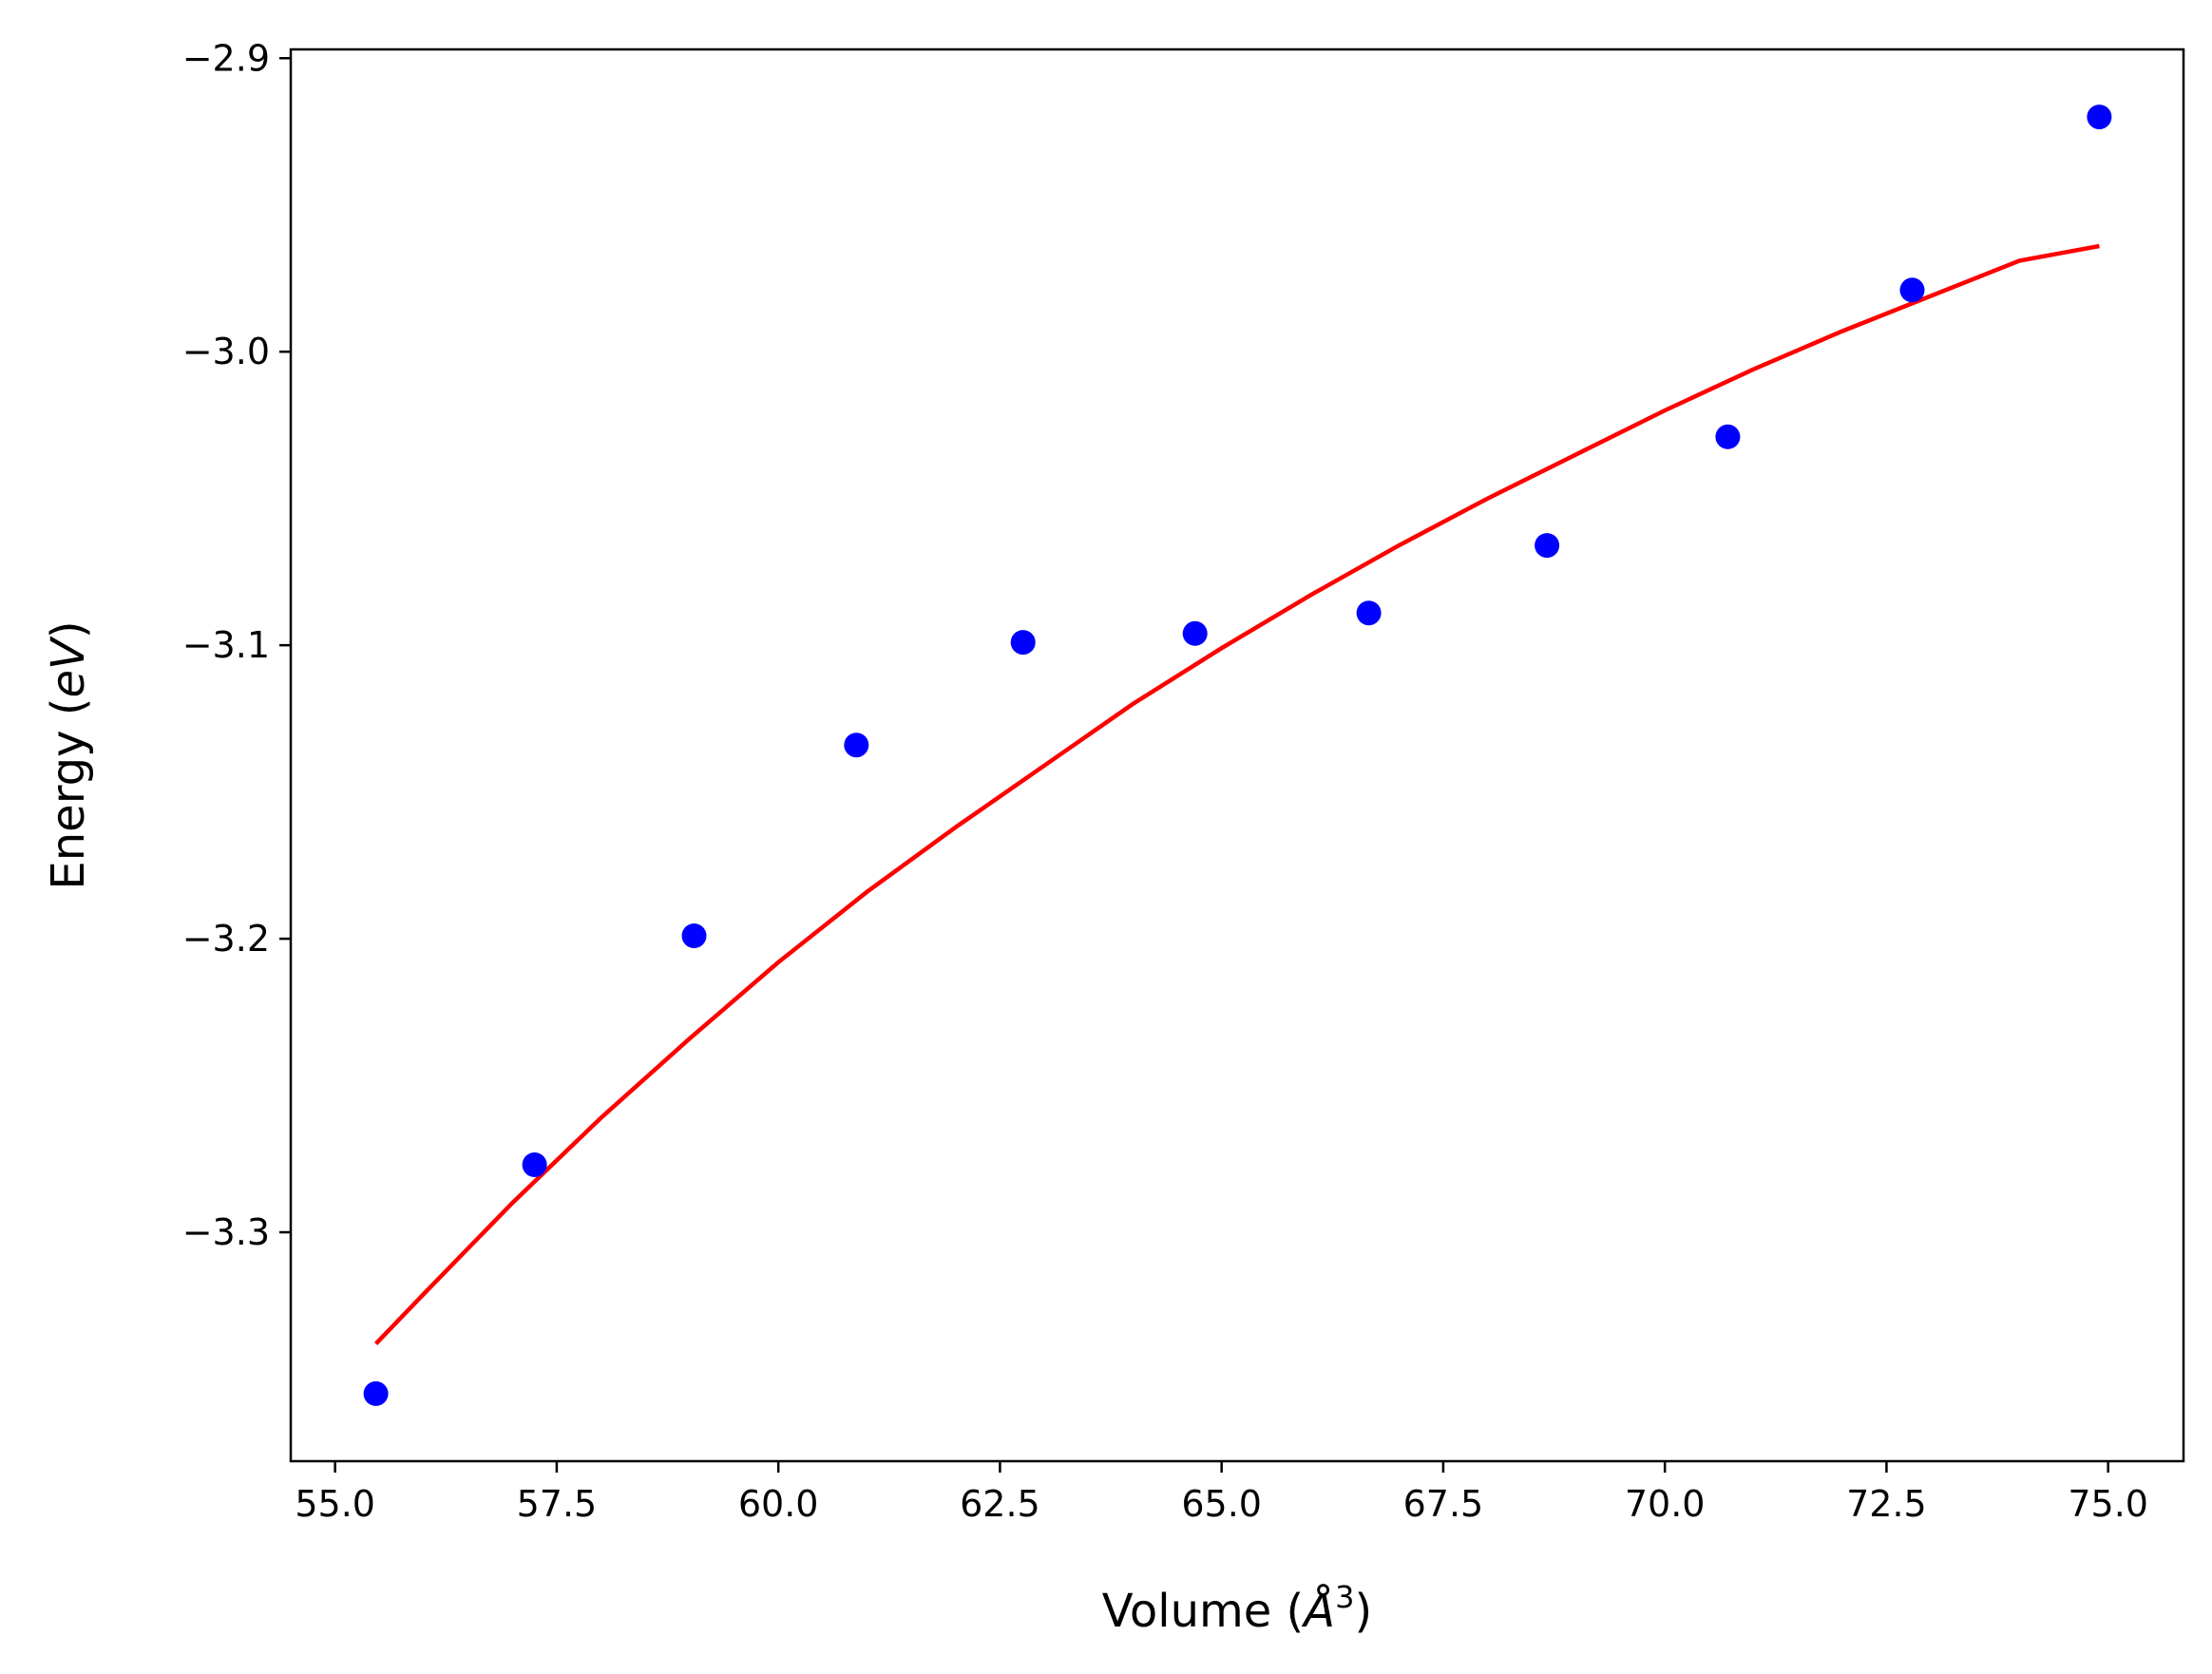 The height and width of the screenshot is (1674, 2212). I want to click on x-tick-label: 57.5, so click(557, 1504).